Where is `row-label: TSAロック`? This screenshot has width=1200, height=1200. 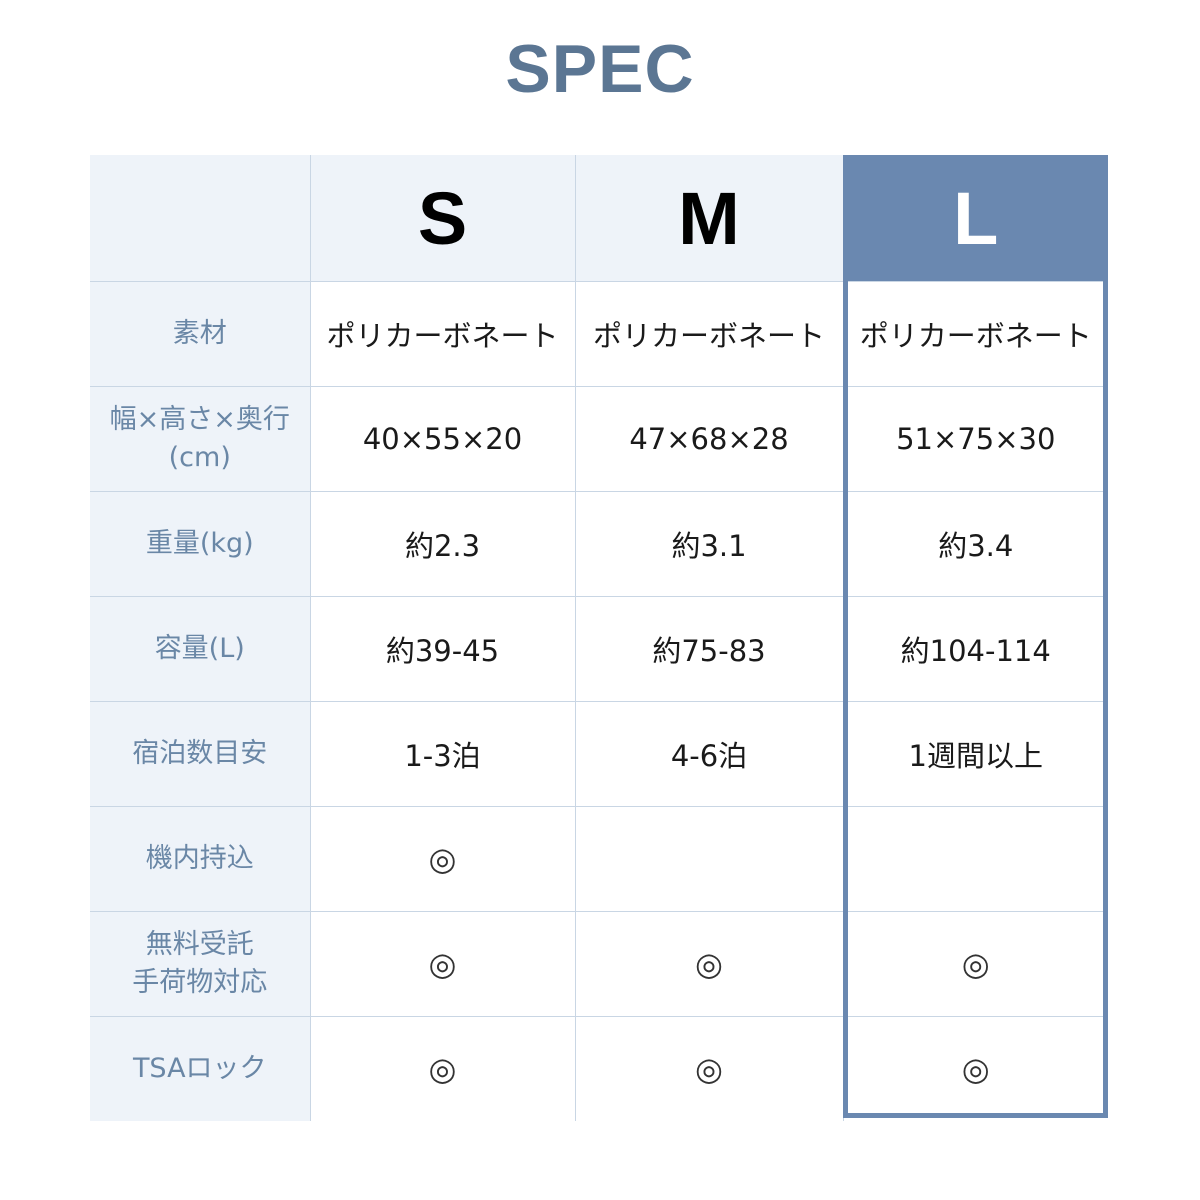
row-label: TSAロック is located at coordinates (200, 1068).